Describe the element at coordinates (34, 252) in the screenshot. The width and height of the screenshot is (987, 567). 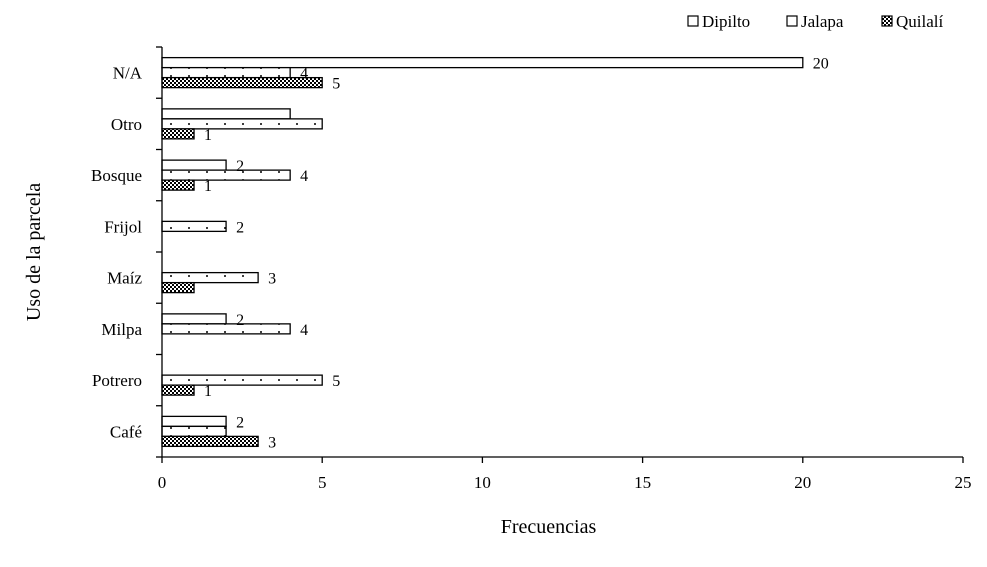
I see `y-axis-title: Uso de la parcela` at that location.